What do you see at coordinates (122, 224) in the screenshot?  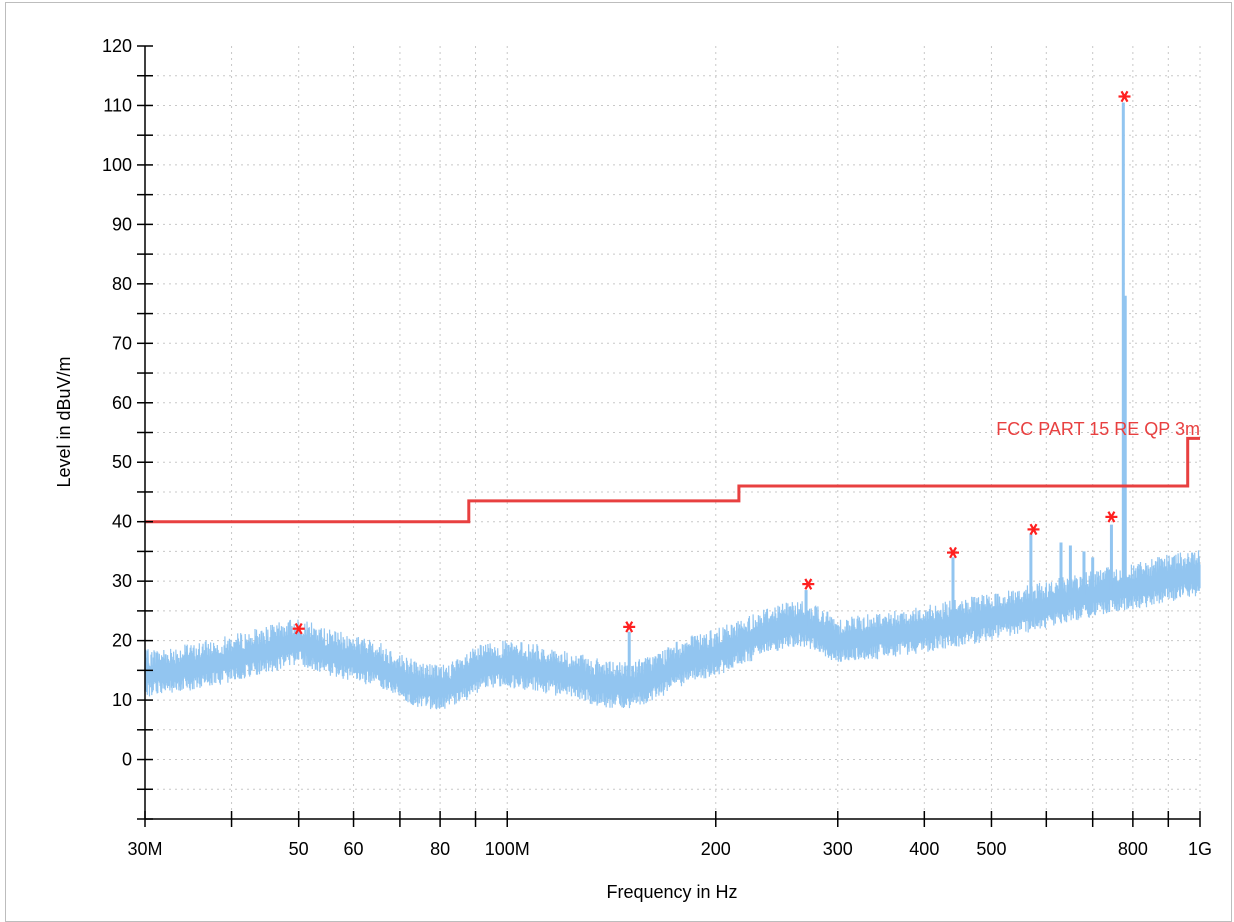 I see `y-tick-label: 90` at bounding box center [122, 224].